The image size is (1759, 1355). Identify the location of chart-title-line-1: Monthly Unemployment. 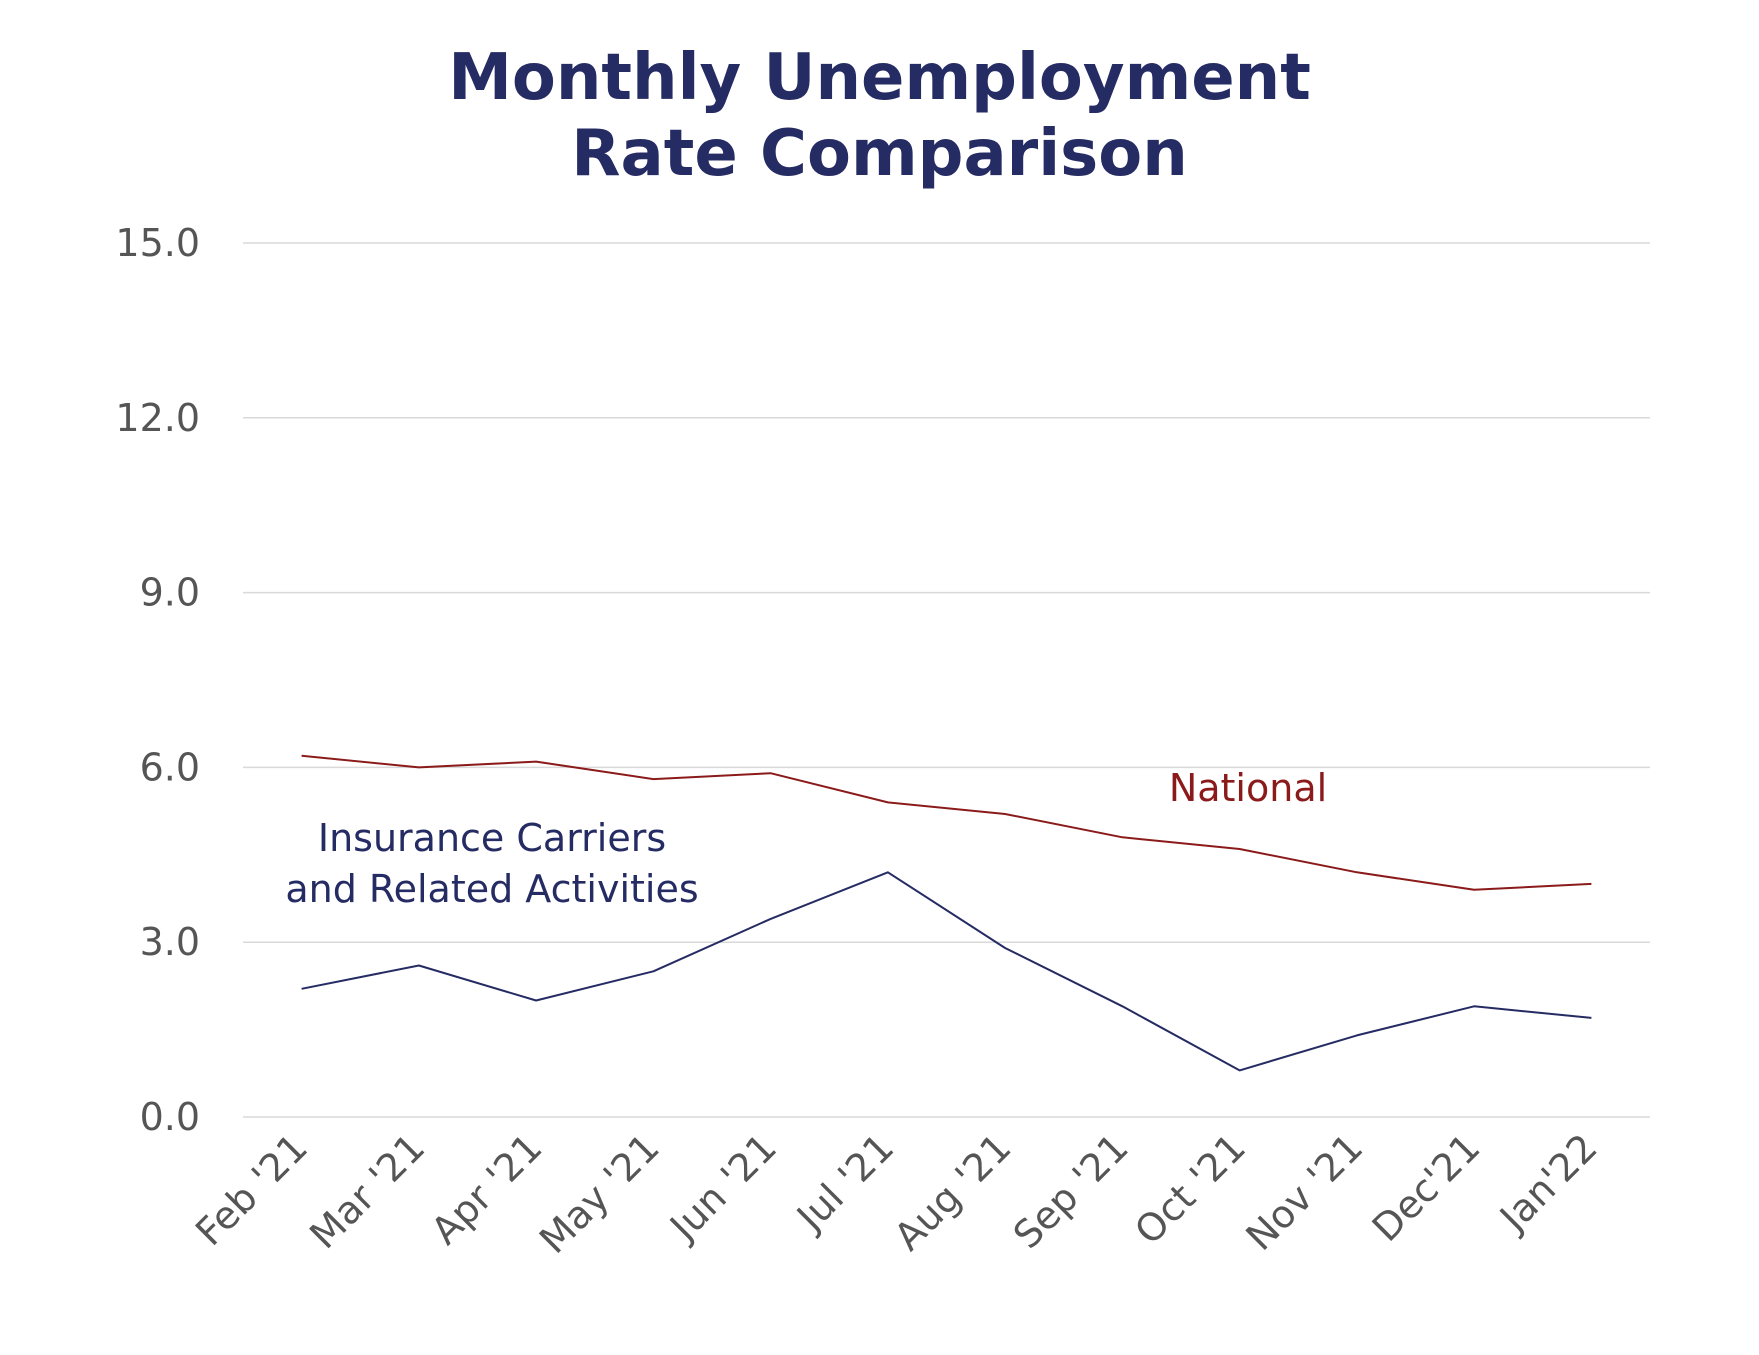
(879, 78).